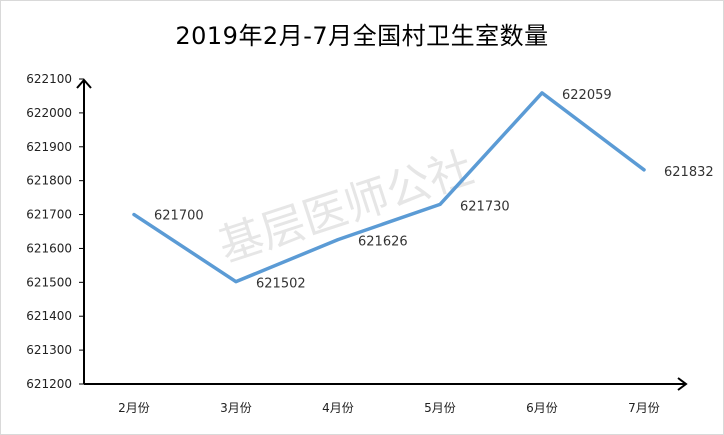  Describe the element at coordinates (49, 113) in the screenshot. I see `y-tick-label: 622000` at that location.